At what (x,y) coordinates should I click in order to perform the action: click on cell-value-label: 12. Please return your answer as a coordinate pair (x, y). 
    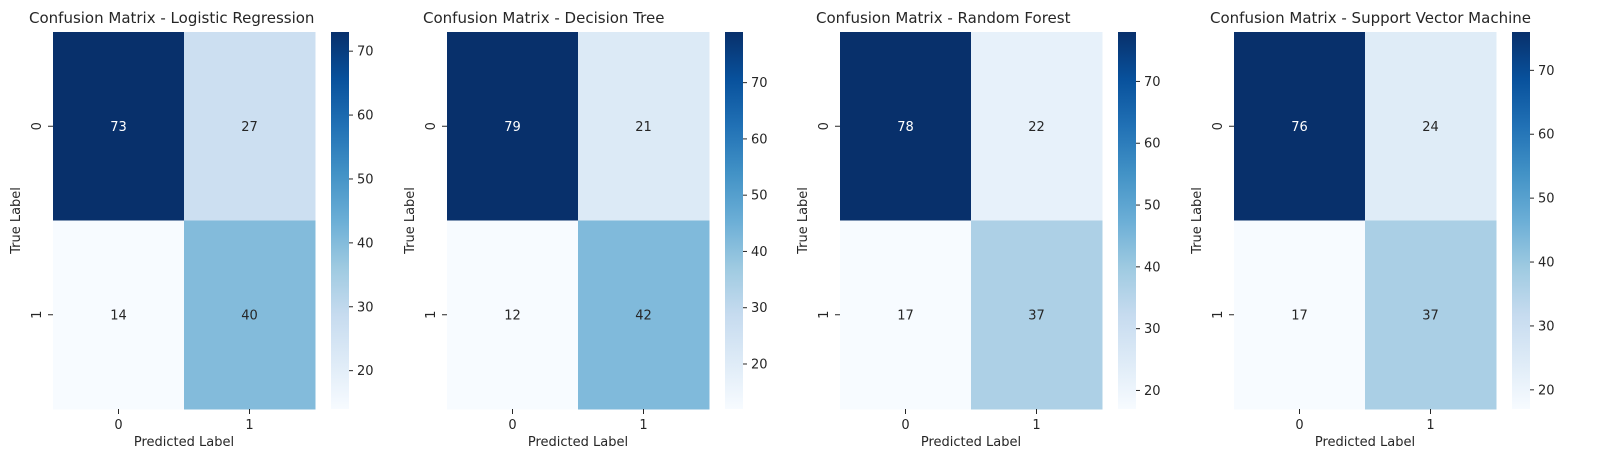
    Looking at the image, I should click on (512, 315).